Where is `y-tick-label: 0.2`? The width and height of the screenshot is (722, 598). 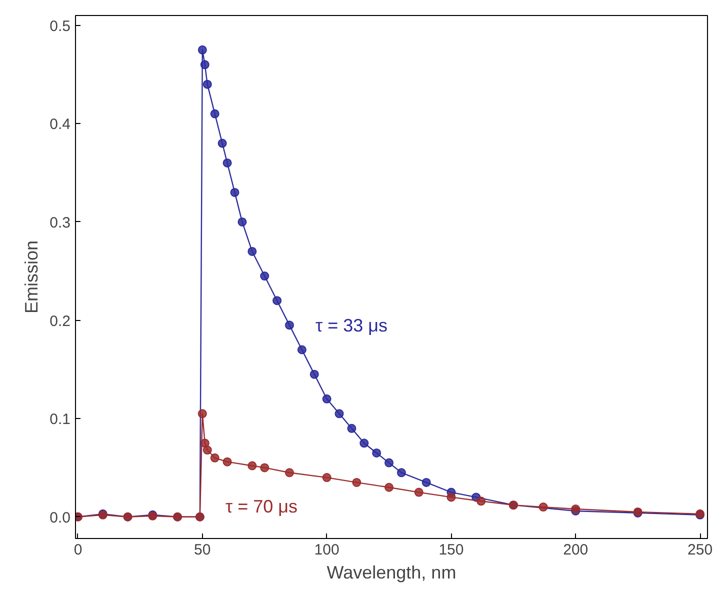 y-tick-label: 0.2 is located at coordinates (60, 321).